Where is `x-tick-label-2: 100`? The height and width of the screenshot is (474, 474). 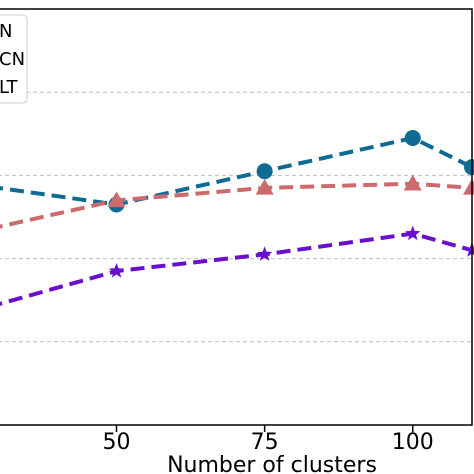 x-tick-label-2: 100 is located at coordinates (413, 442).